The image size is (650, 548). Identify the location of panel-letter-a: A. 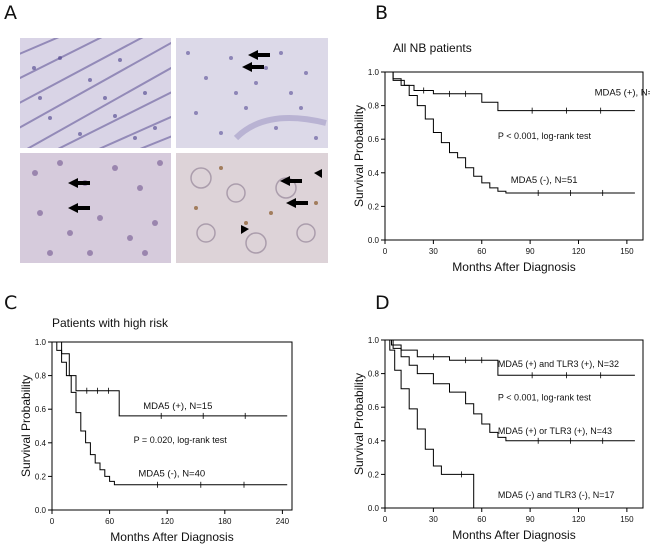
(10, 13).